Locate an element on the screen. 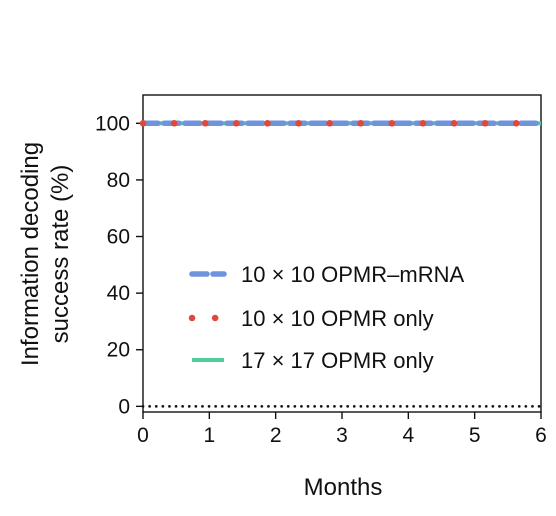 Image resolution: width=556 pixels, height=516 pixels. y-tick-label: 40 is located at coordinates (118, 293).